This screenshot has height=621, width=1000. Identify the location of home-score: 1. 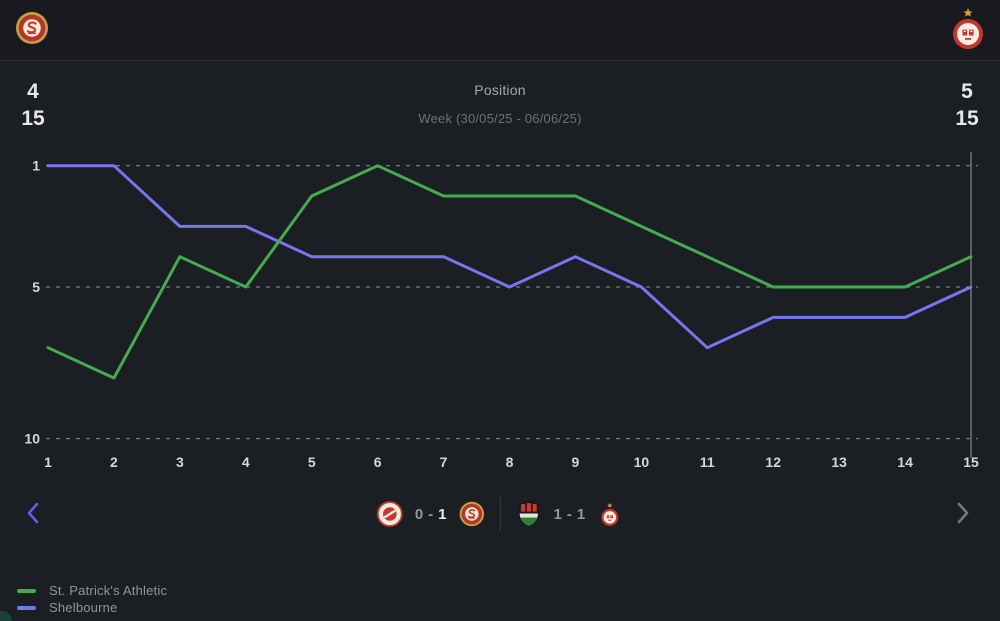
(557, 514).